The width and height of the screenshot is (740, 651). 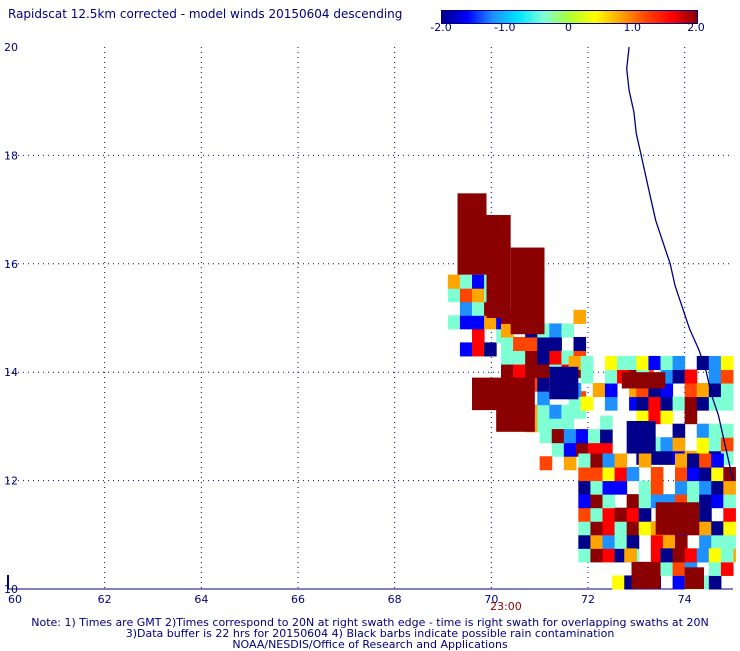 What do you see at coordinates (11, 589) in the screenshot?
I see `y-tick-label: 10` at bounding box center [11, 589].